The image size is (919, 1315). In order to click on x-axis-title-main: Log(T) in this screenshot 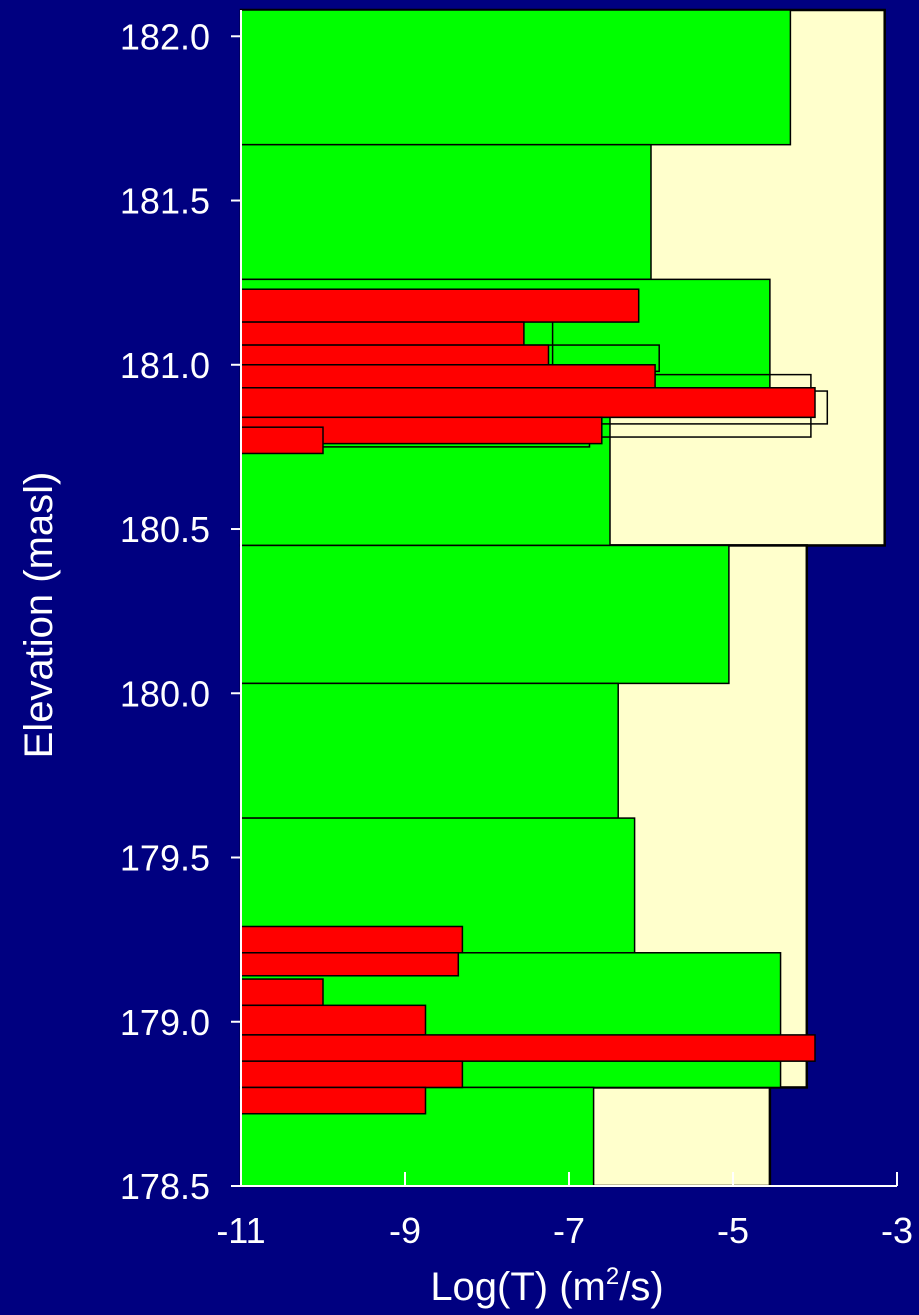, I will do `click(489, 1287)`.